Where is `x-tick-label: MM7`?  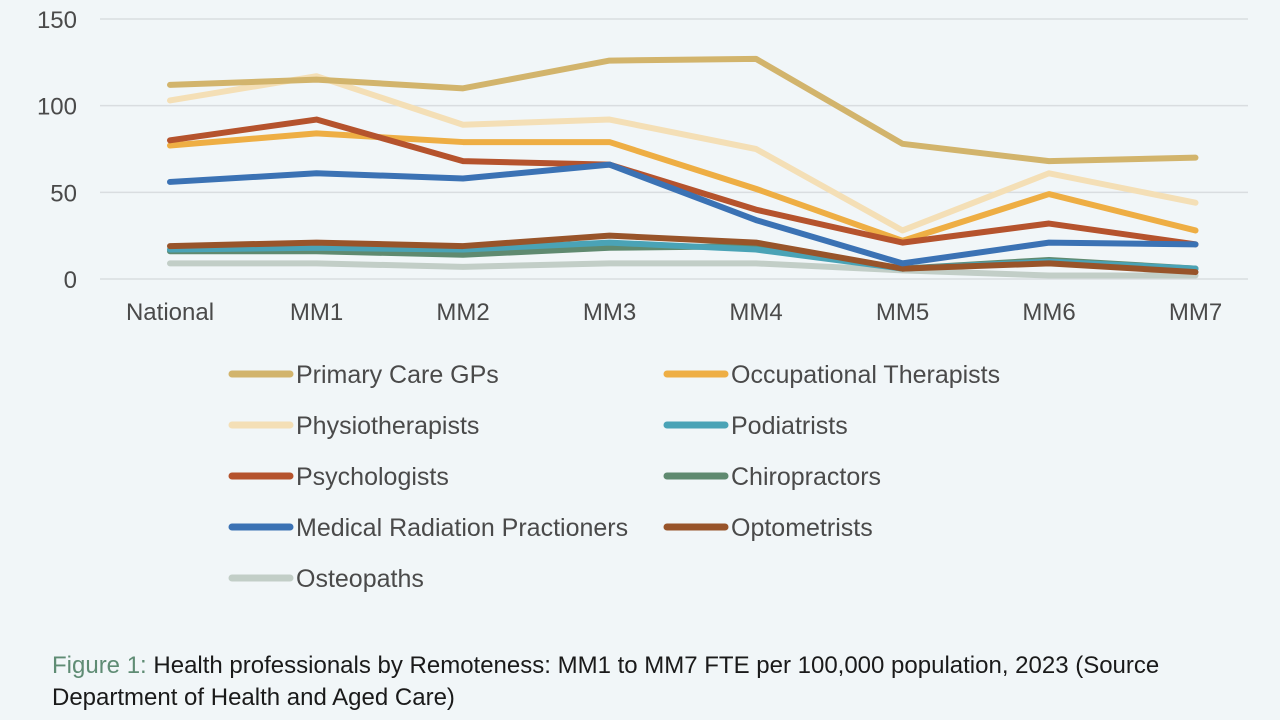 x-tick-label: MM7 is located at coordinates (1195, 312).